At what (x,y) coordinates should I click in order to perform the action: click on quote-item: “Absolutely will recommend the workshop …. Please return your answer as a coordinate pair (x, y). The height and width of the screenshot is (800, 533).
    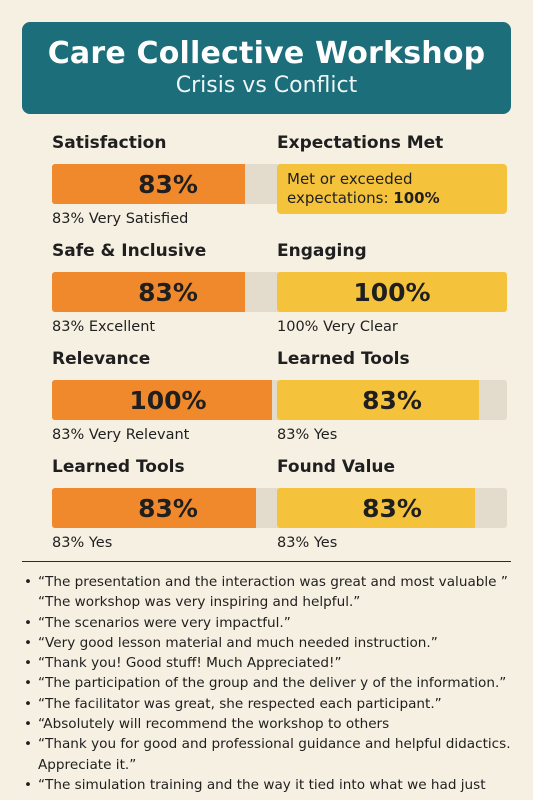
    Looking at the image, I should click on (272, 724).